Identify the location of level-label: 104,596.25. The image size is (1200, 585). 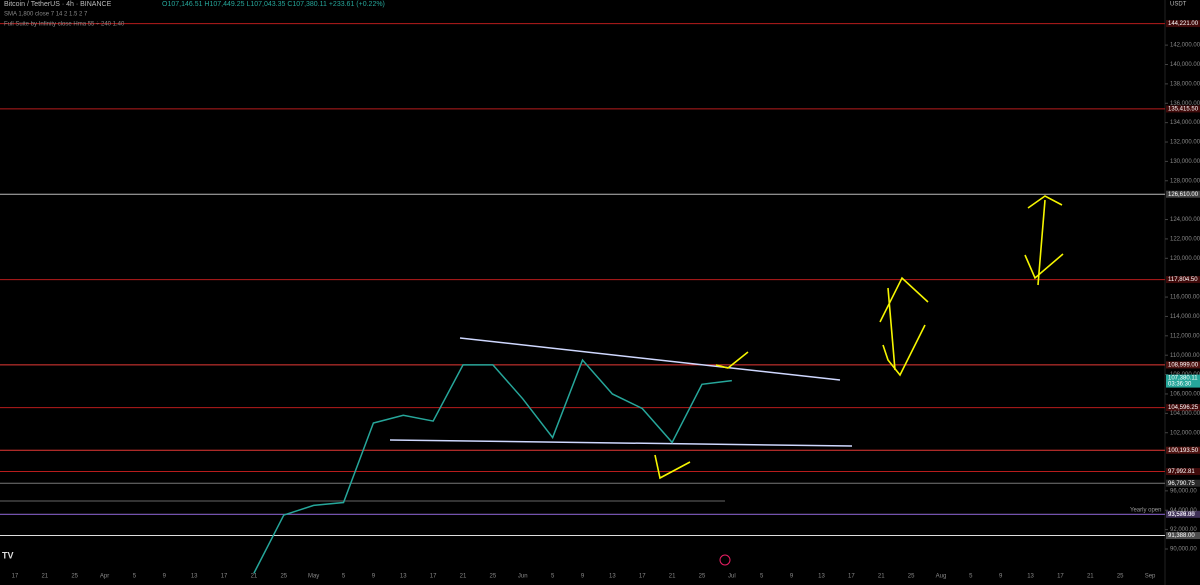
(1183, 408).